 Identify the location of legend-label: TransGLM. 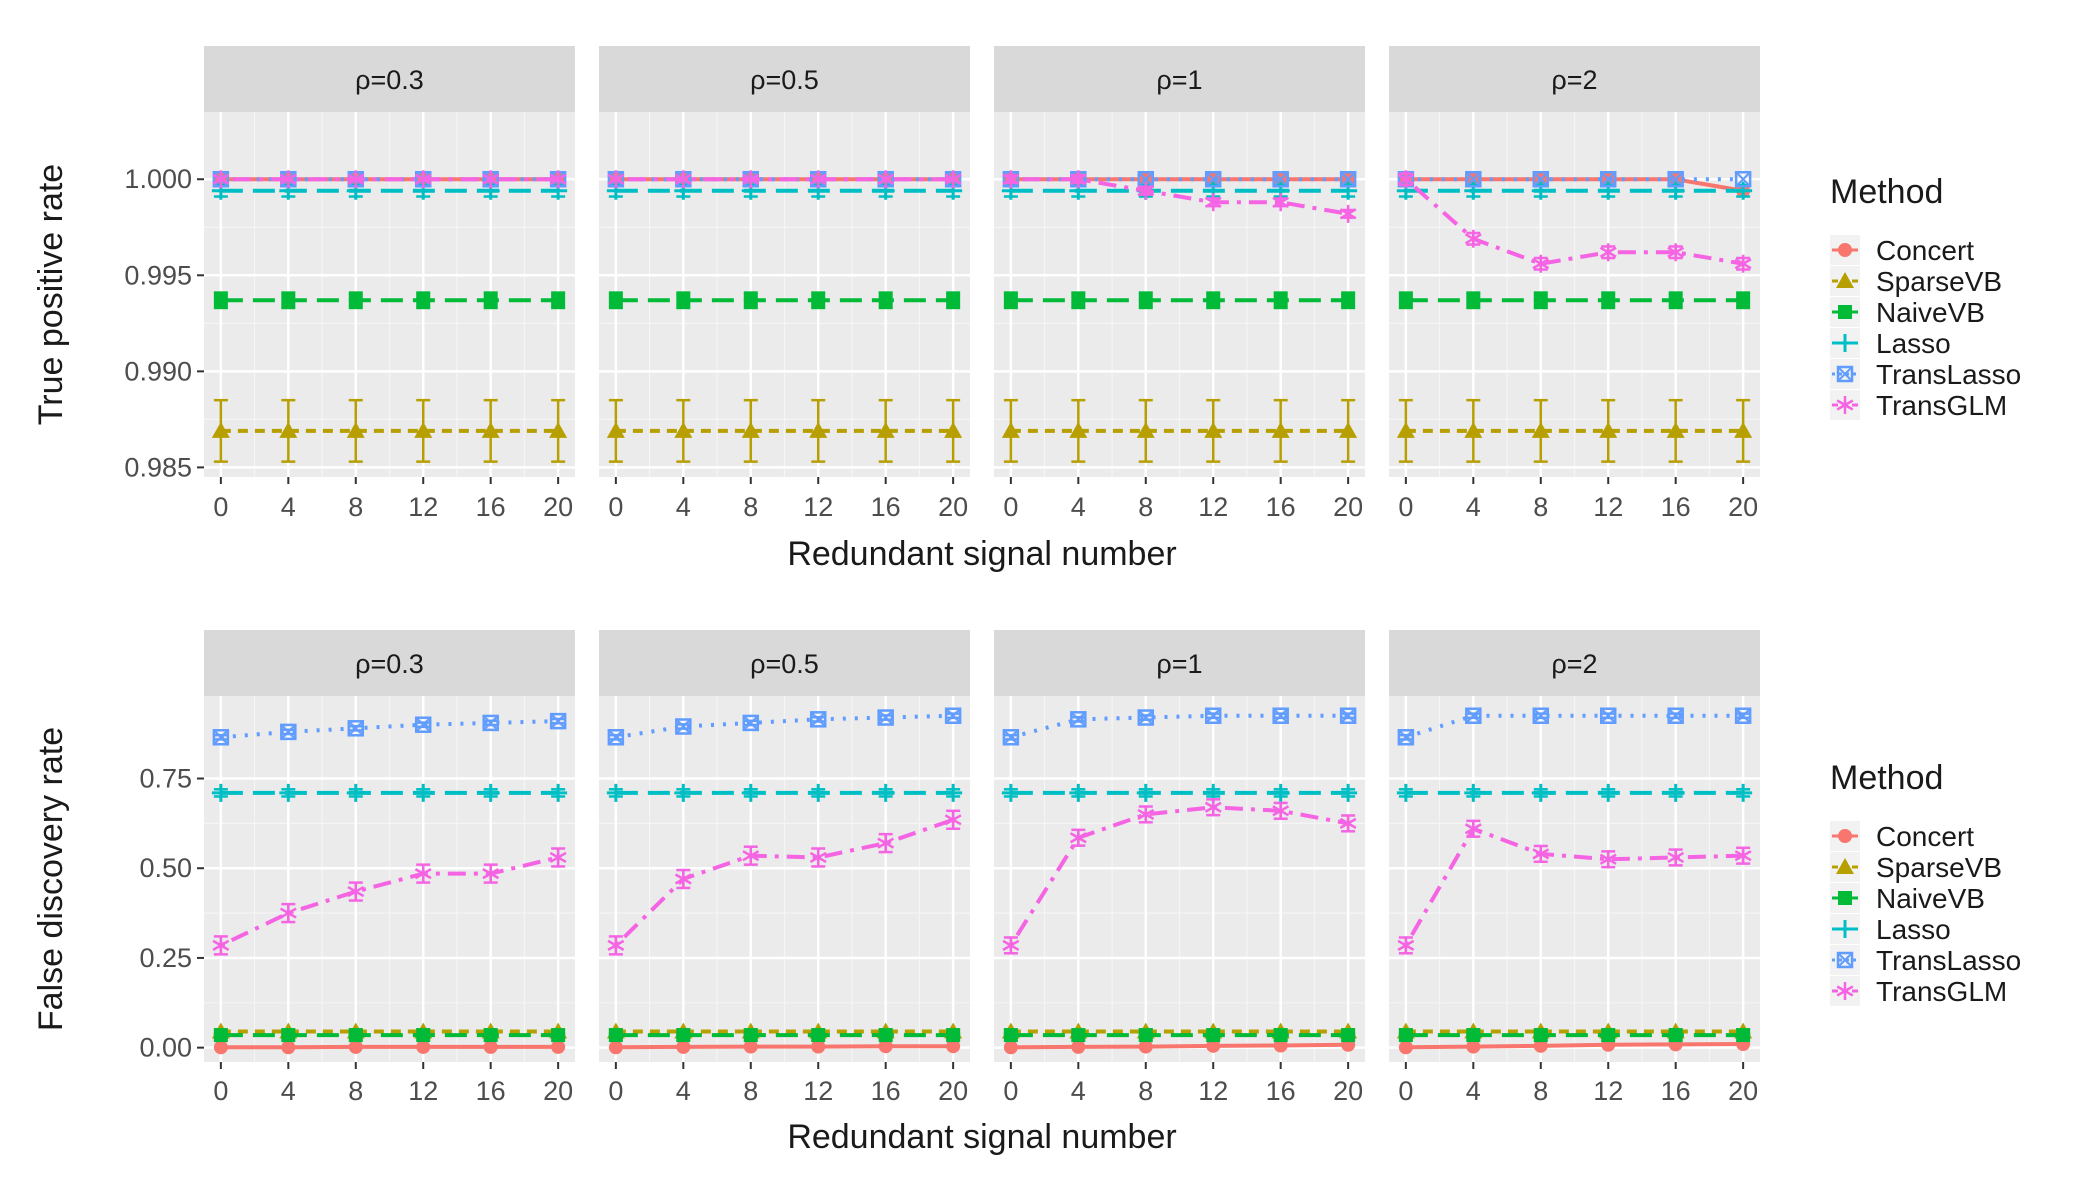
(1941, 405).